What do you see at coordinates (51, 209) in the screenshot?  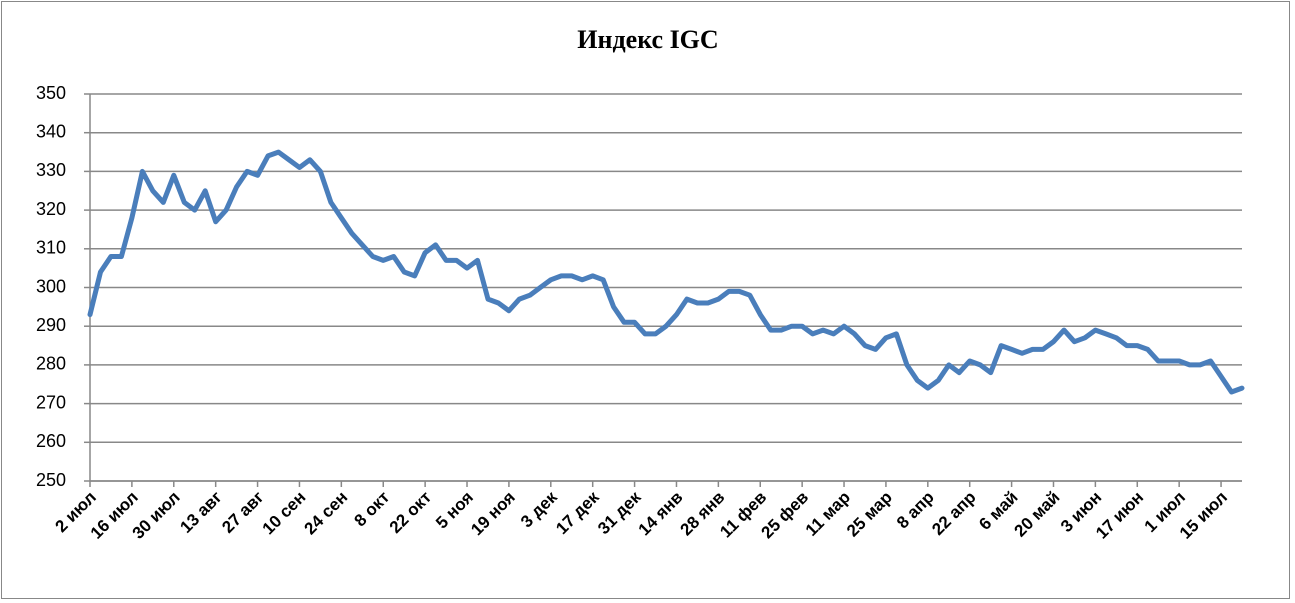 I see `y-tick-label: 320` at bounding box center [51, 209].